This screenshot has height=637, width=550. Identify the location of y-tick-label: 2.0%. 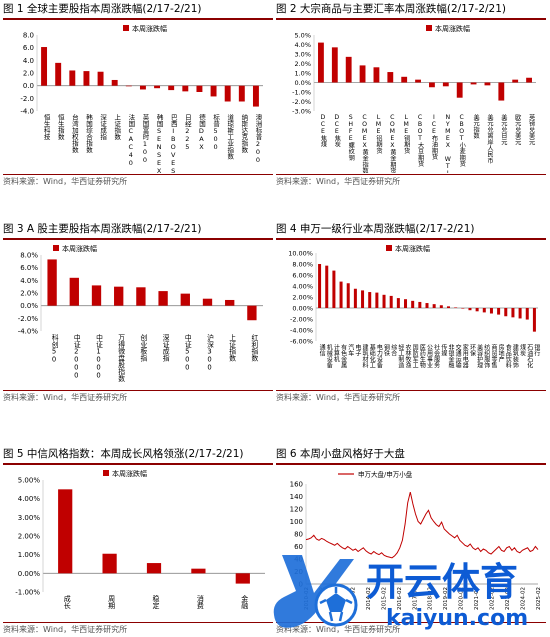
(302, 64).